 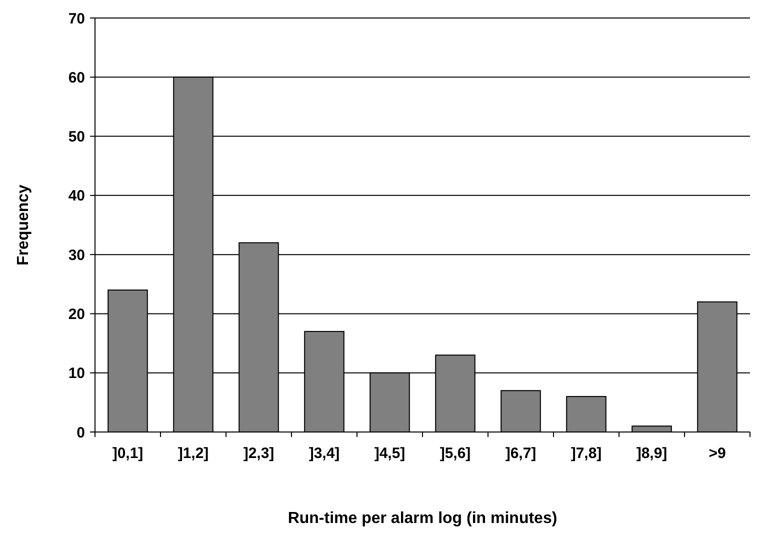 What do you see at coordinates (76, 314) in the screenshot?
I see `y-tick-label: 20` at bounding box center [76, 314].